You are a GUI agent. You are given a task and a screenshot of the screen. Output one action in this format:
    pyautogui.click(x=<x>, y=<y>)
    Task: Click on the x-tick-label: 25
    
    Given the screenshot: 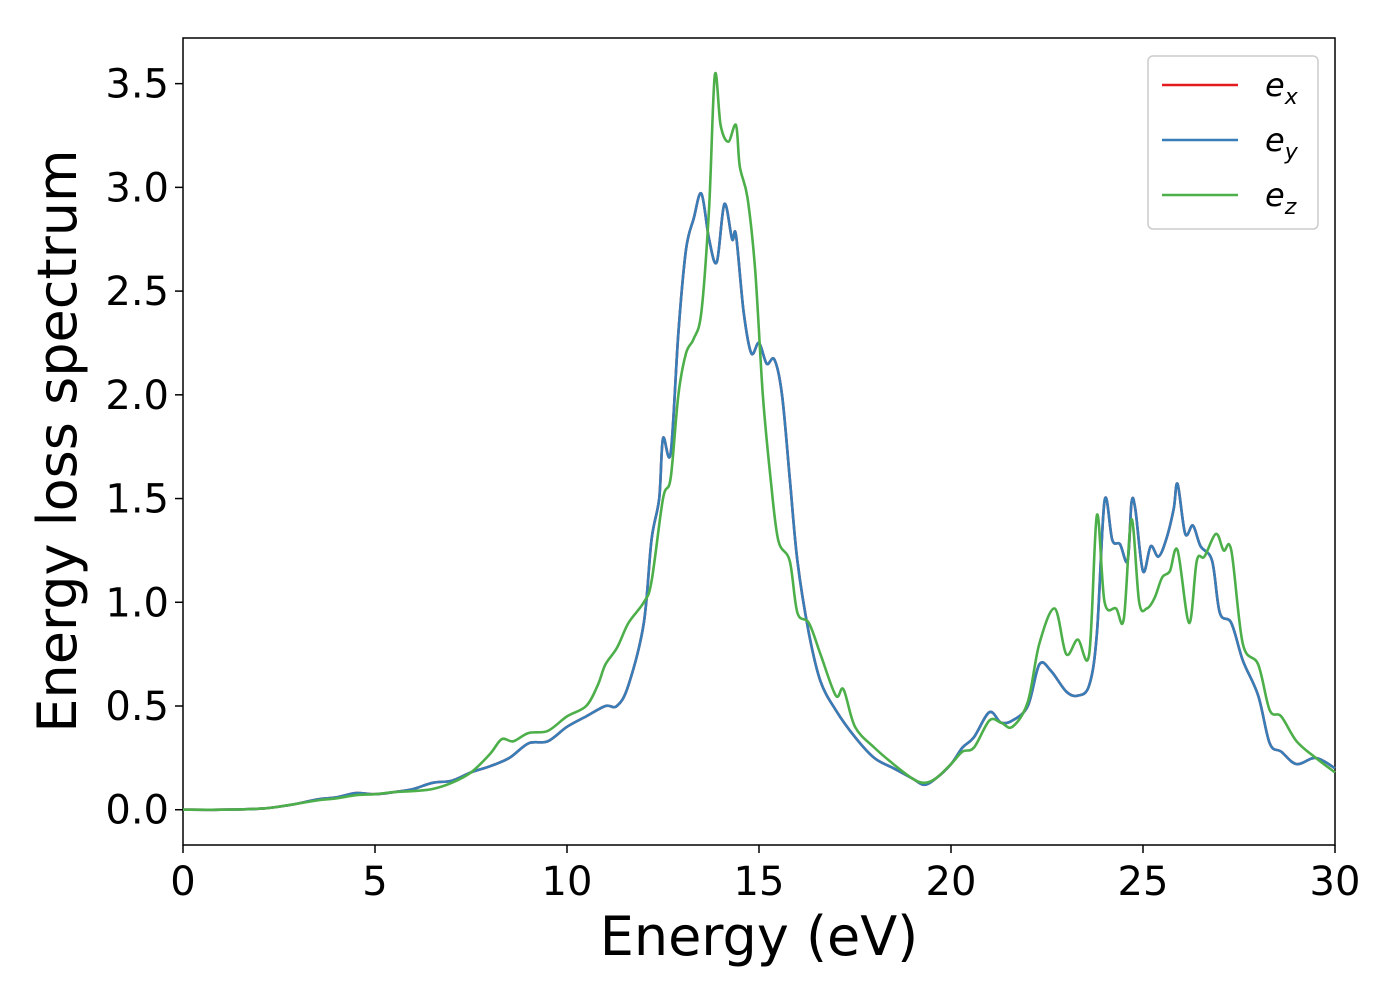 What is the action you would take?
    pyautogui.click(x=1143, y=882)
    